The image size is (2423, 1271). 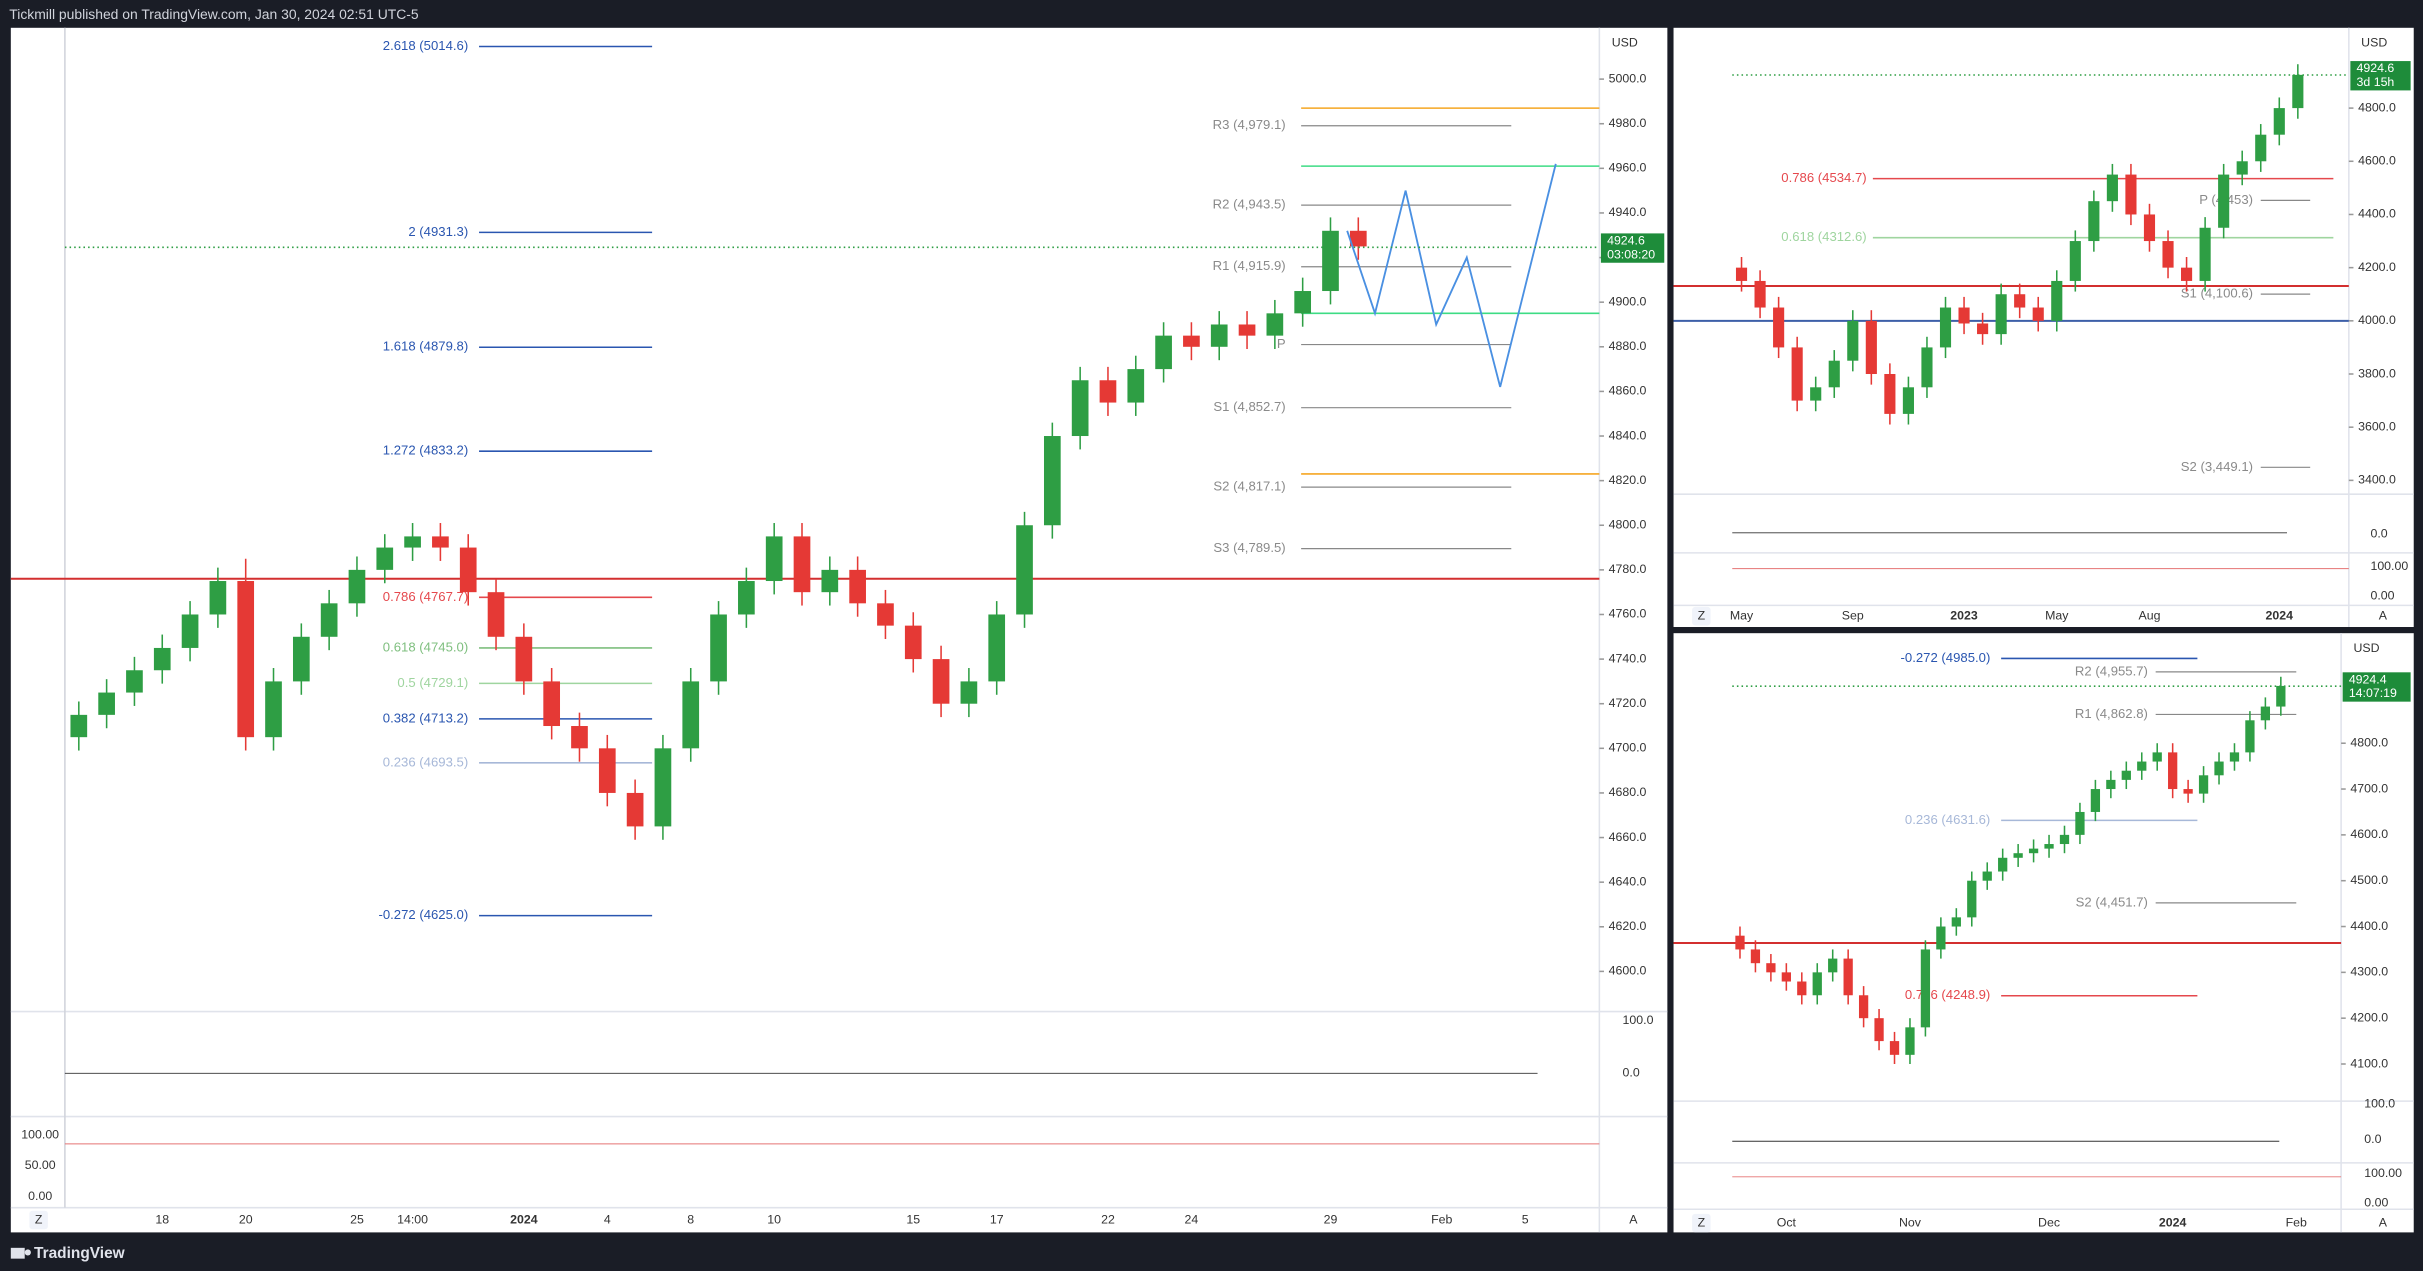 I want to click on fib-label: 2 (4931.3), so click(x=438, y=231).